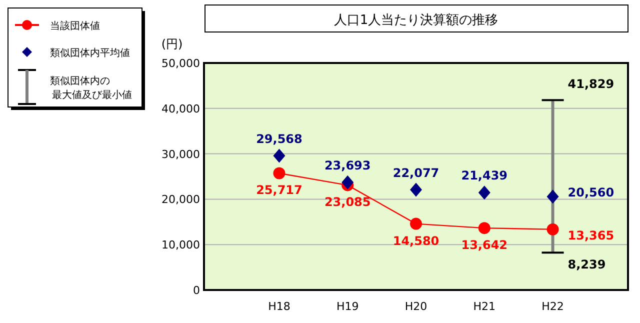  Describe the element at coordinates (181, 199) in the screenshot. I see `y-tick-label: 20,000` at that location.